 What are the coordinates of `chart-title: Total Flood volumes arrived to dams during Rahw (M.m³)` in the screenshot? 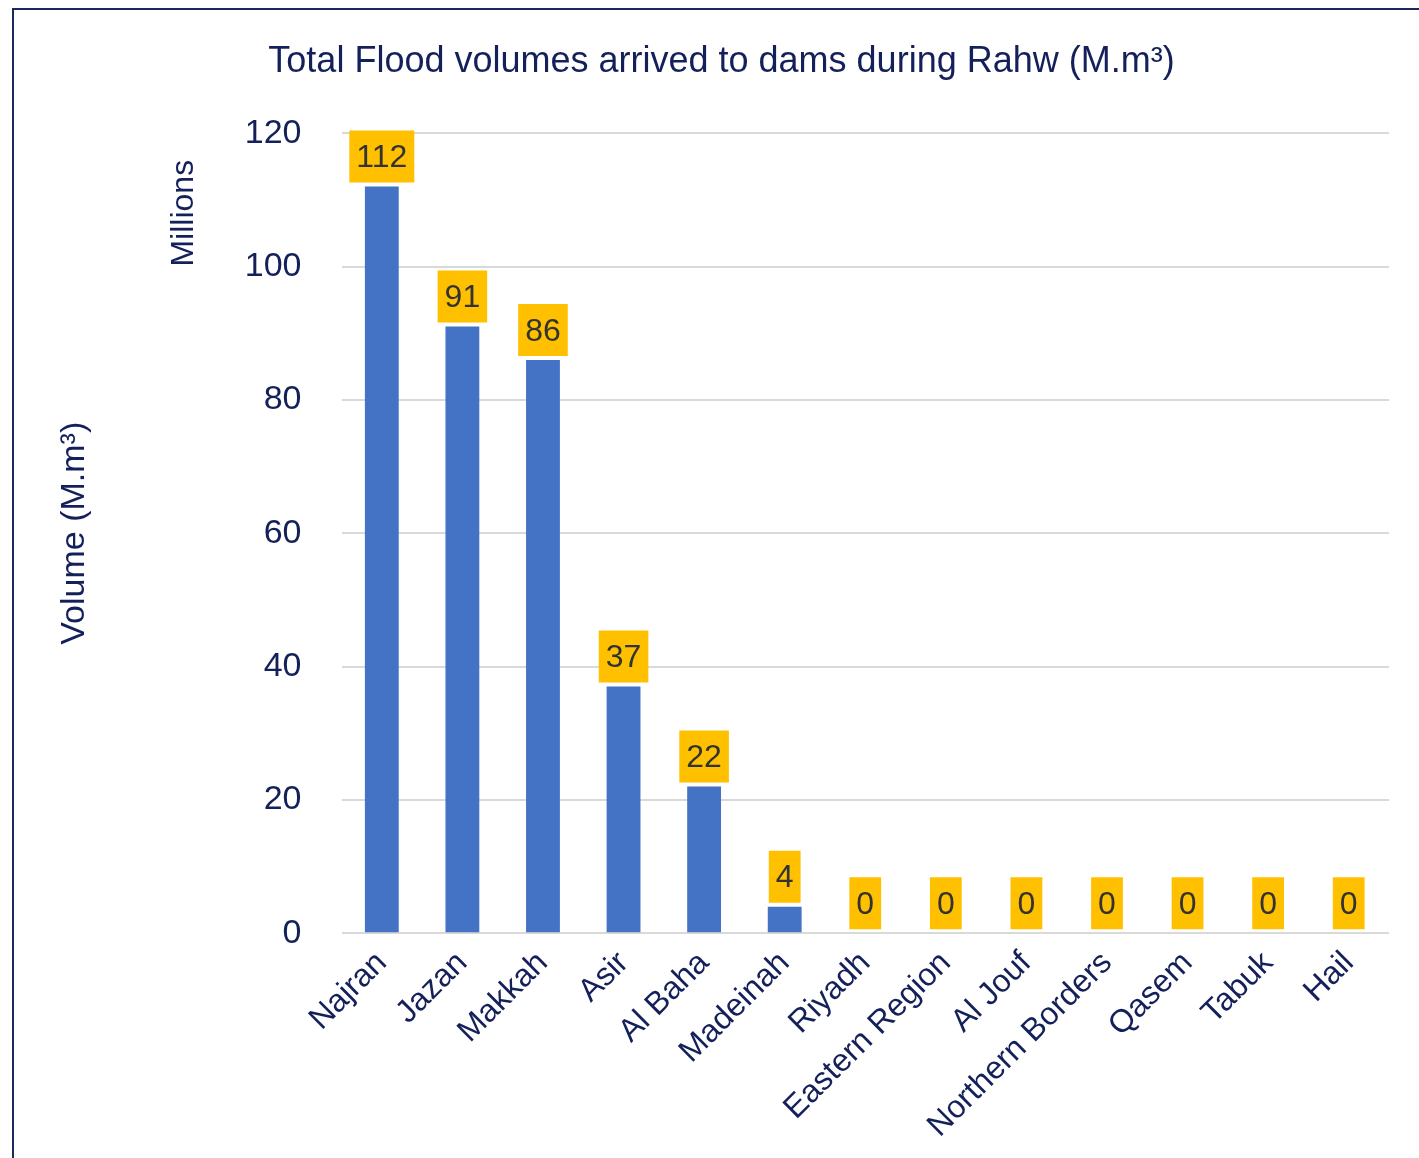 It's located at (721, 59).